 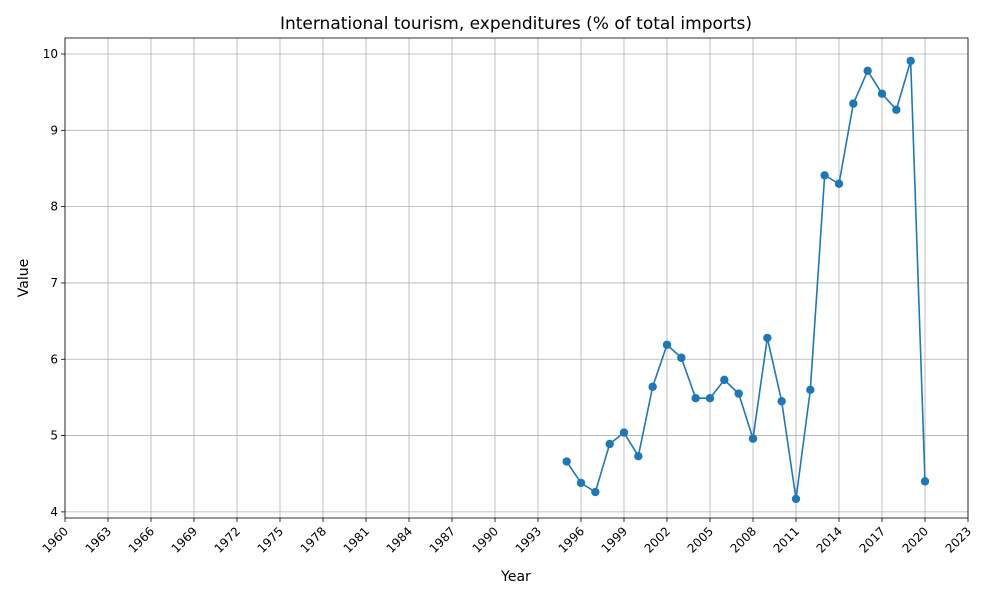 I want to click on x-tick-label: 1966, so click(x=141, y=539).